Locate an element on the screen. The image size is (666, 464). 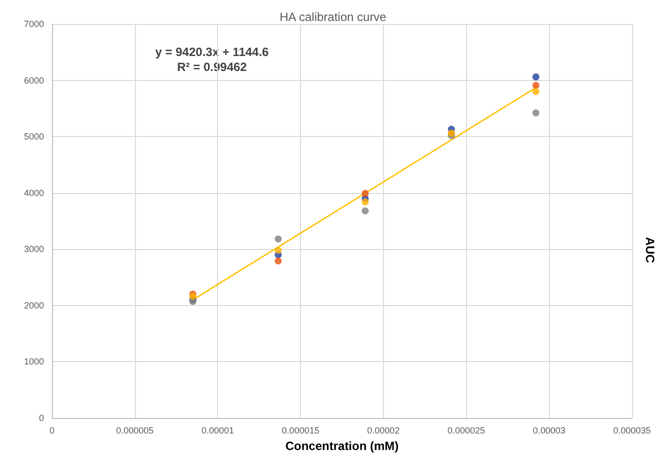
x-tick-label: 0.00001 is located at coordinates (217, 431).